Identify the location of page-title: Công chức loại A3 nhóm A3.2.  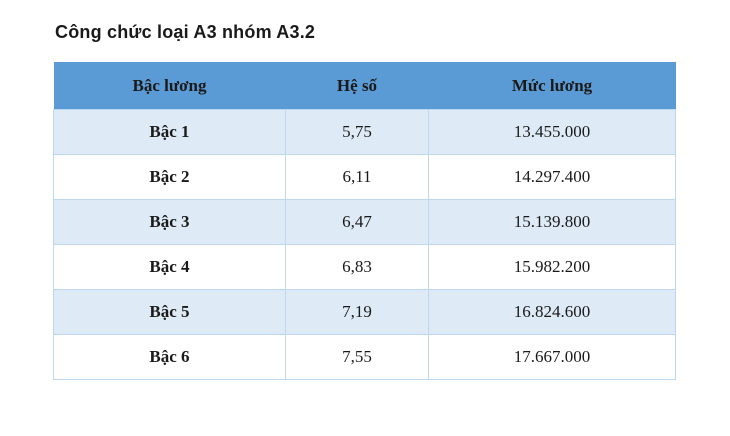
(185, 32).